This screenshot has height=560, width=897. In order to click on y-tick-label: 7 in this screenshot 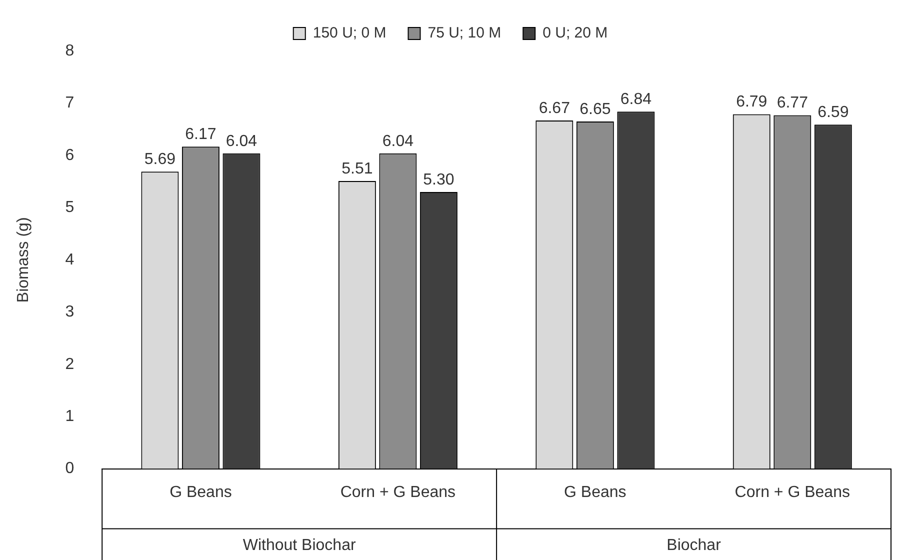, I will do `click(69, 103)`.